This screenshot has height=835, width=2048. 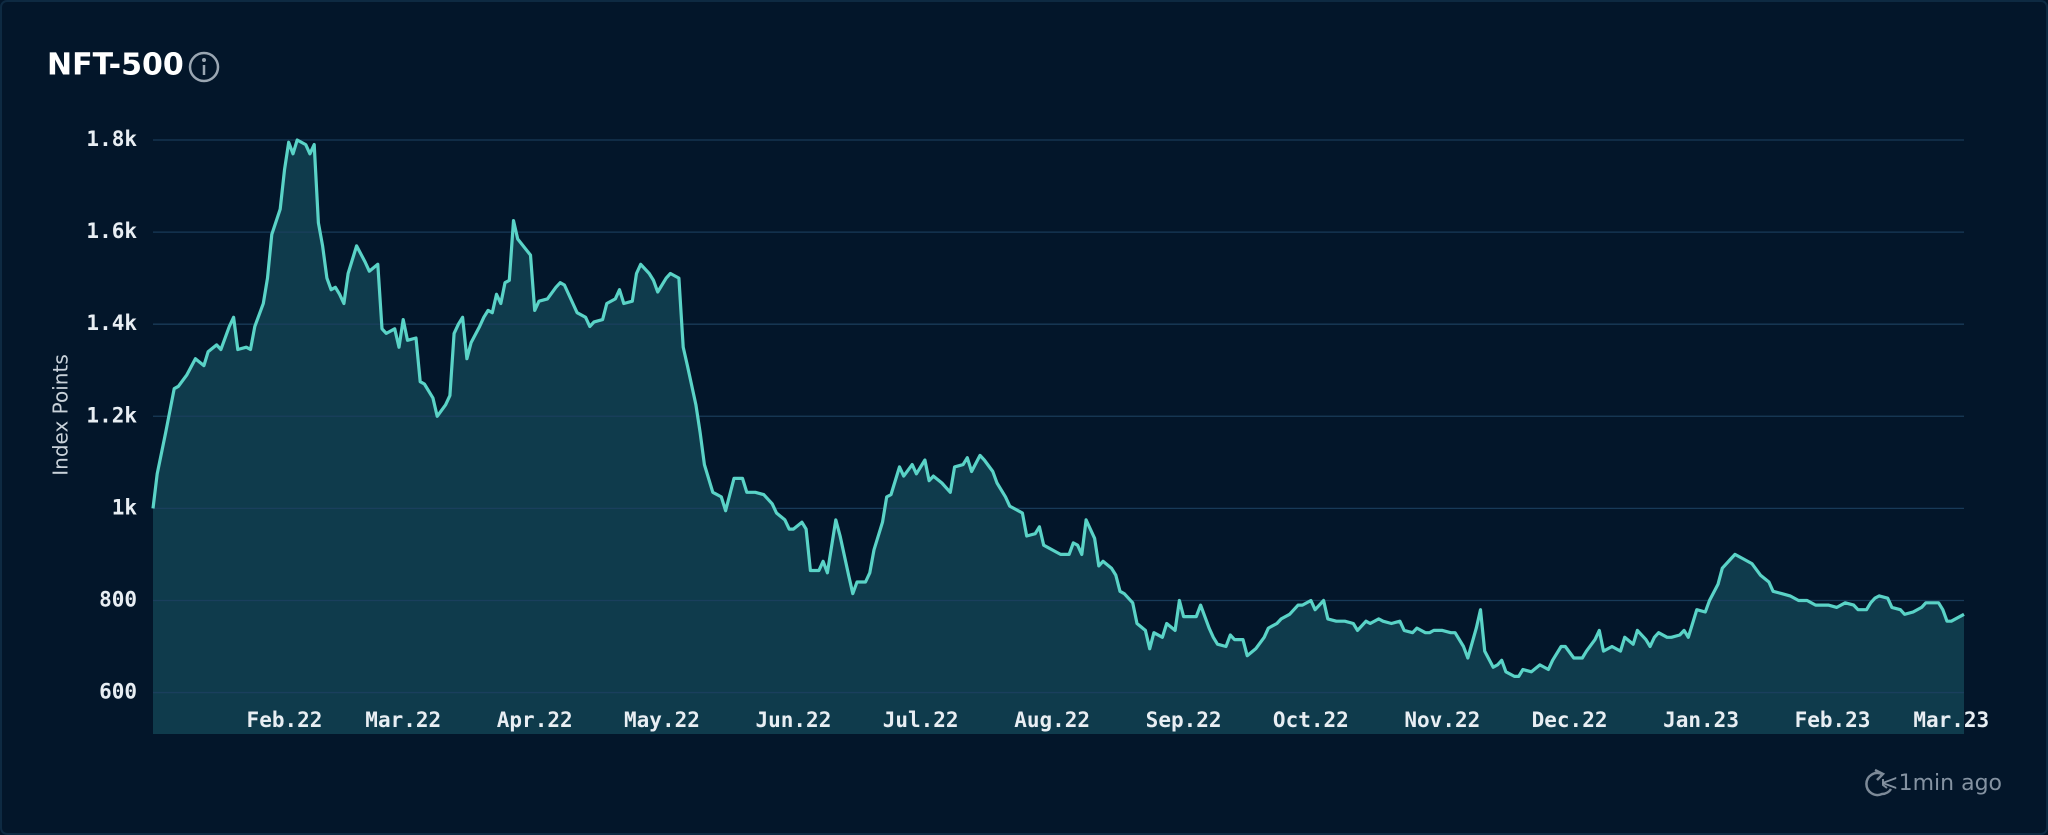 What do you see at coordinates (111, 415) in the screenshot?
I see `y-tick-label: 1.2k` at bounding box center [111, 415].